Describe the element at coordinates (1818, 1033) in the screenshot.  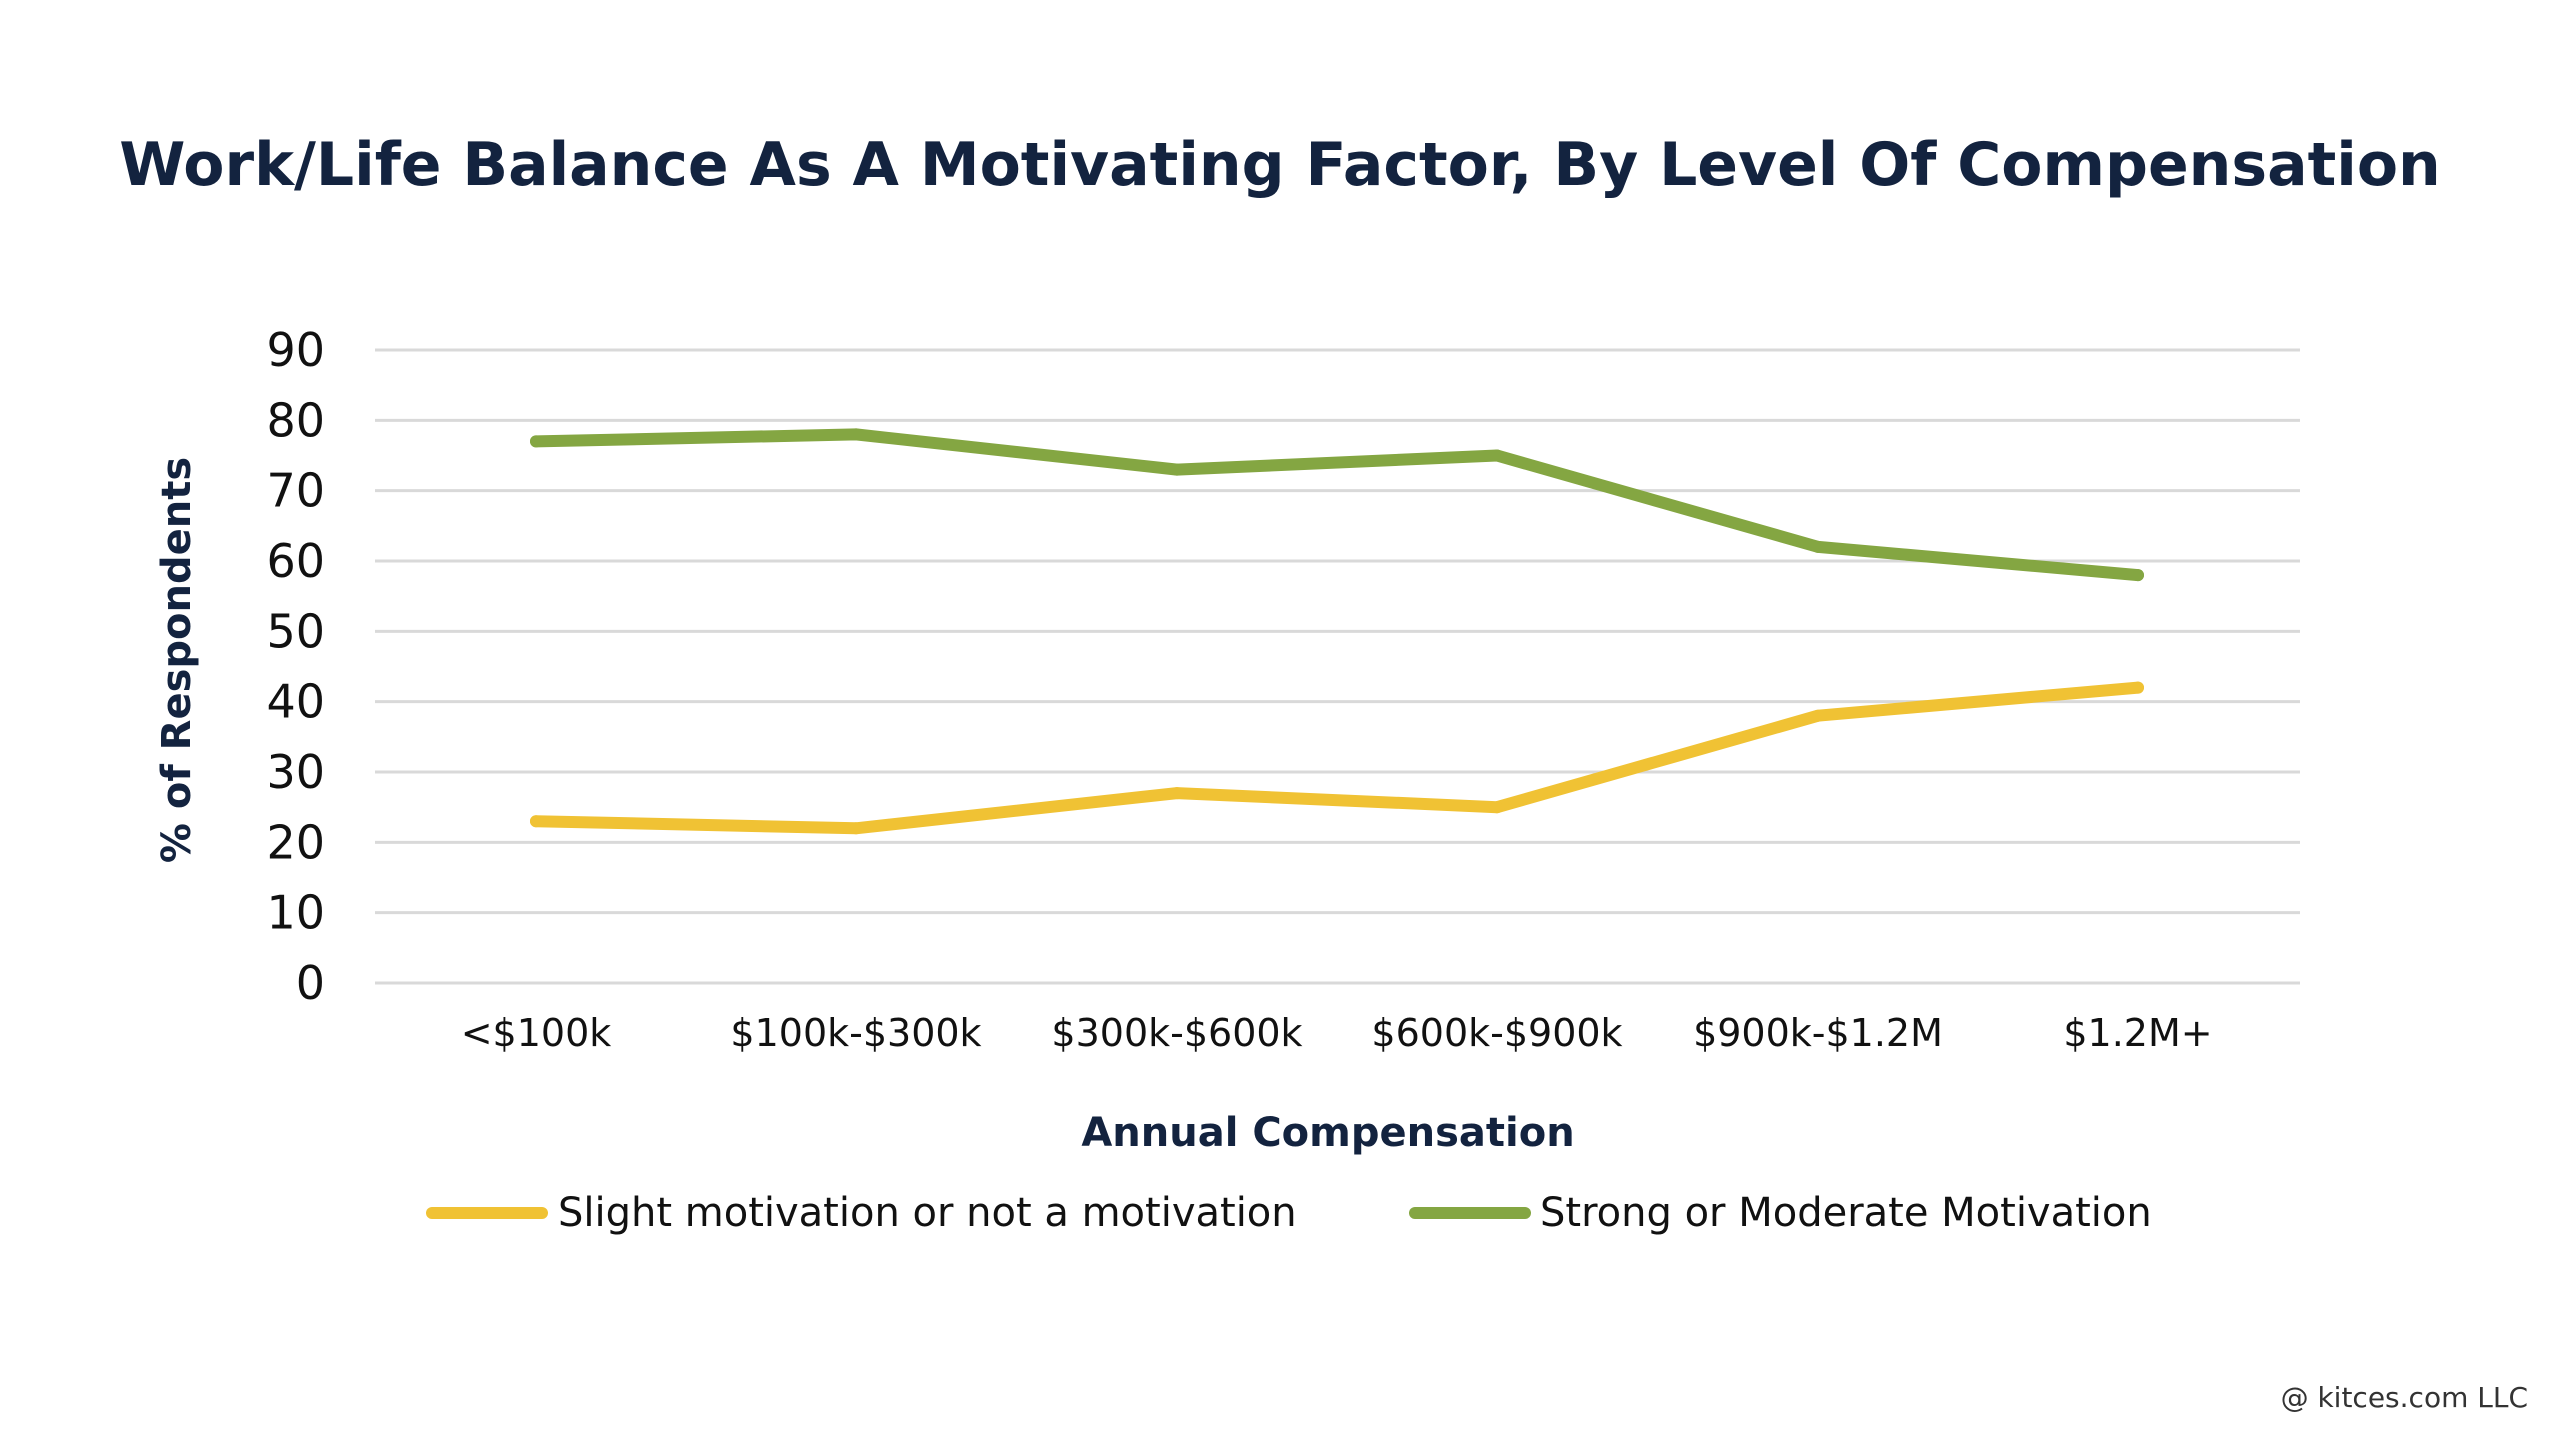
I see `x-tick-label: $900k-$1.2M` at that location.